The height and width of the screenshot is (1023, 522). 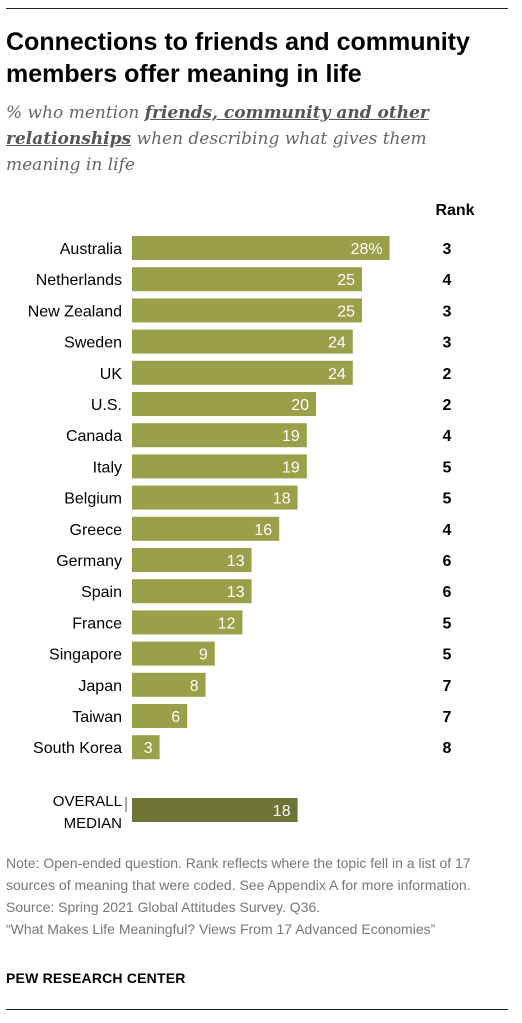 I want to click on bottom-rule, so click(x=257, y=1009).